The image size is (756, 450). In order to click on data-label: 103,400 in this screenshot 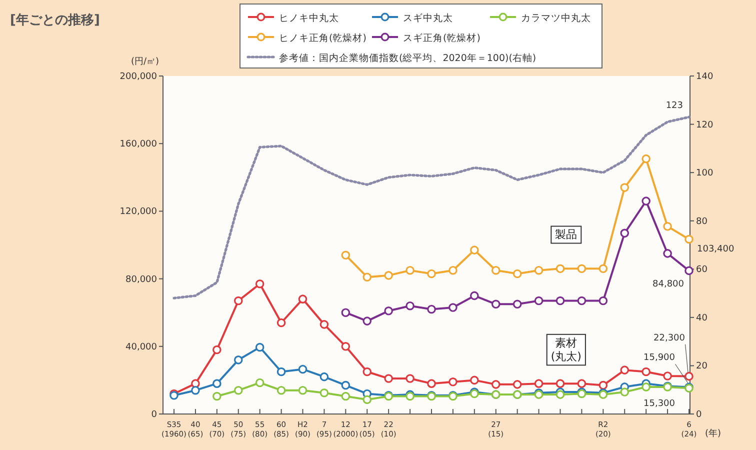, I will do `click(715, 249)`.